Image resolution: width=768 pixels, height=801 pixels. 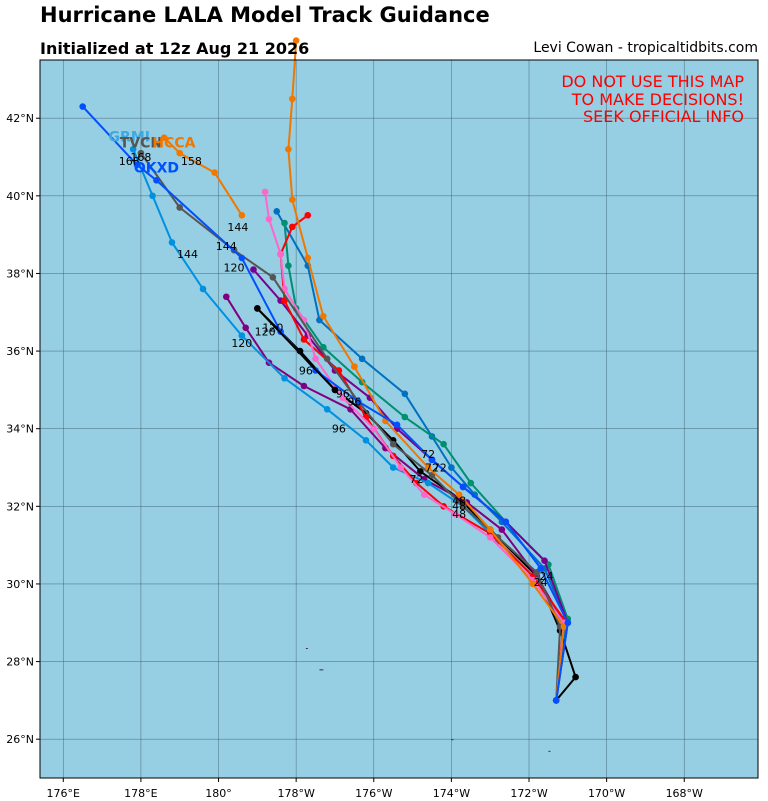 What do you see at coordinates (191, 161) in the screenshot?
I see `hour-label: 158` at bounding box center [191, 161].